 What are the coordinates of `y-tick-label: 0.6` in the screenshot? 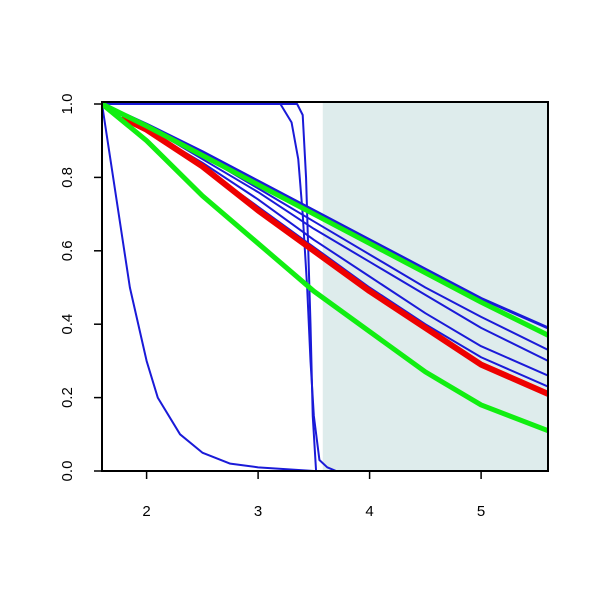 It's located at (67, 250).